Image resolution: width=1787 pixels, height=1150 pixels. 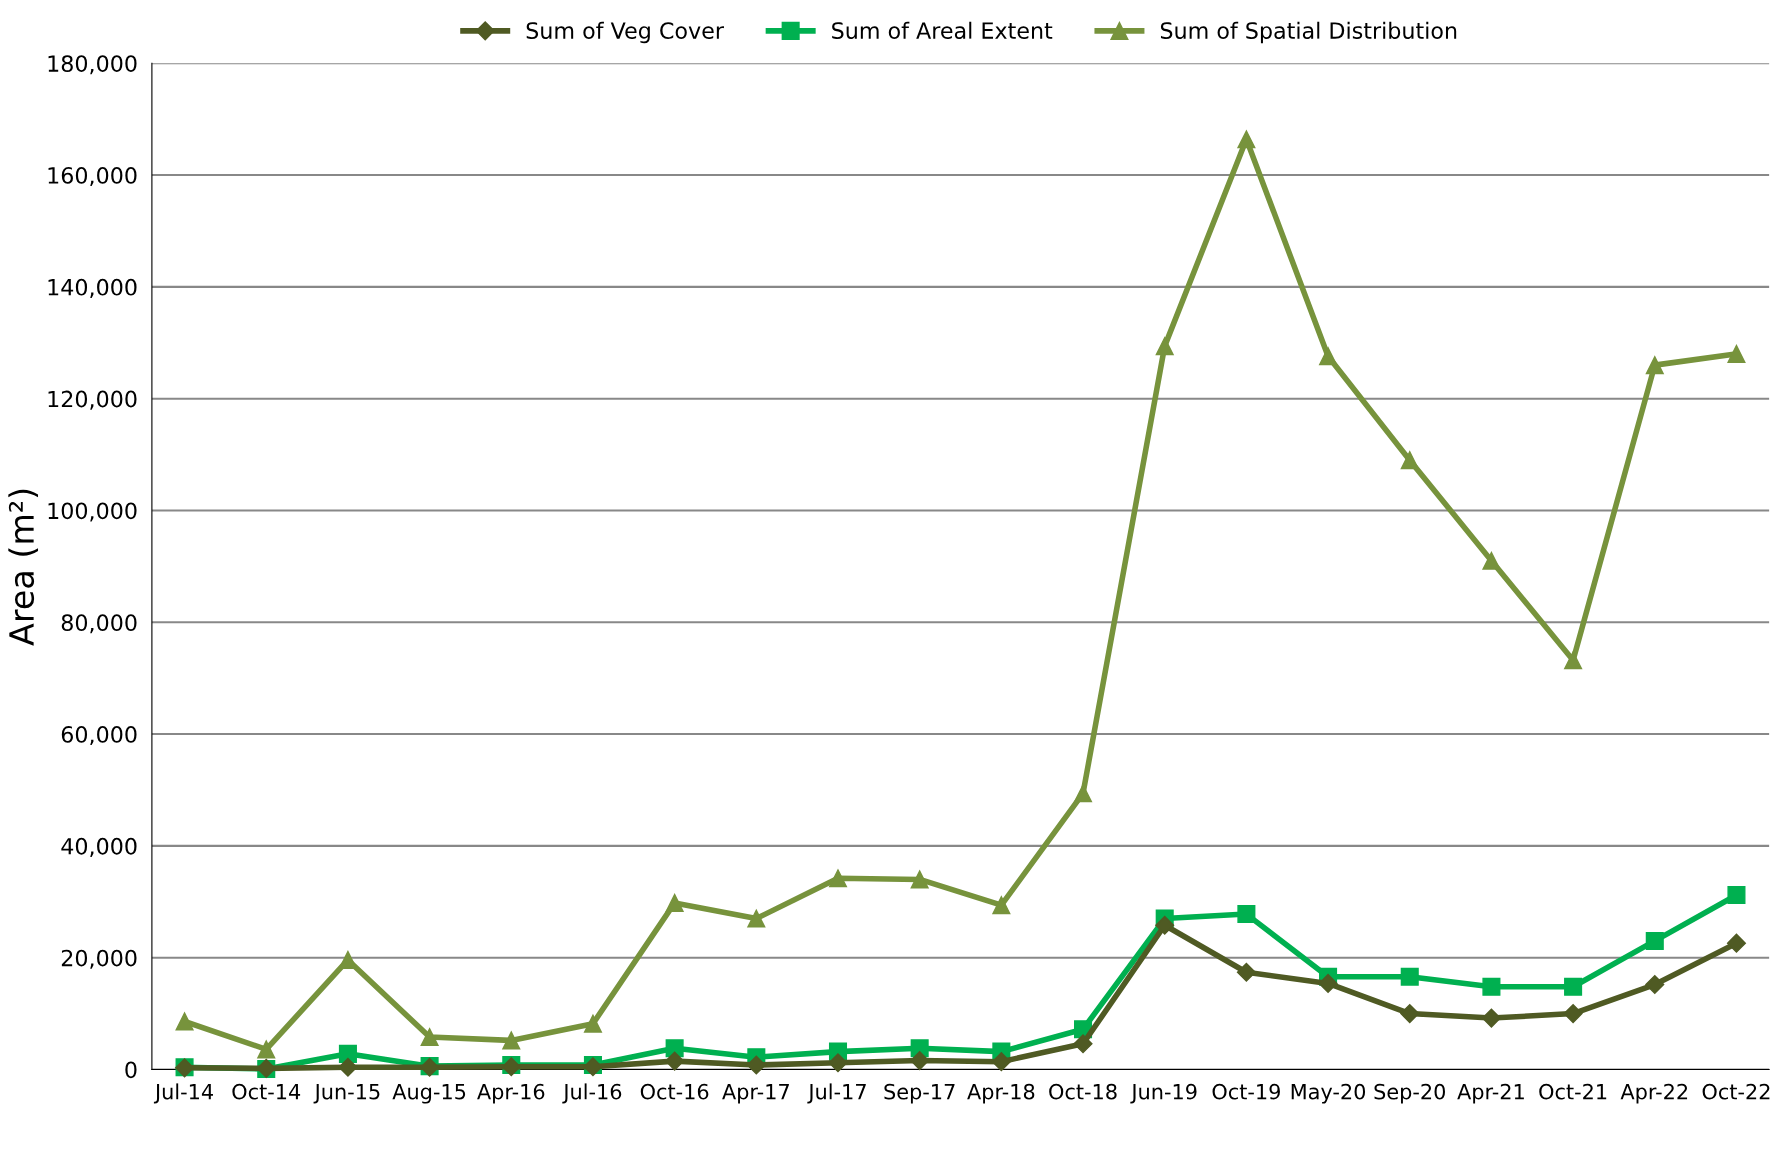 What do you see at coordinates (1001, 1093) in the screenshot?
I see `x-tick-label: Apr-18` at bounding box center [1001, 1093].